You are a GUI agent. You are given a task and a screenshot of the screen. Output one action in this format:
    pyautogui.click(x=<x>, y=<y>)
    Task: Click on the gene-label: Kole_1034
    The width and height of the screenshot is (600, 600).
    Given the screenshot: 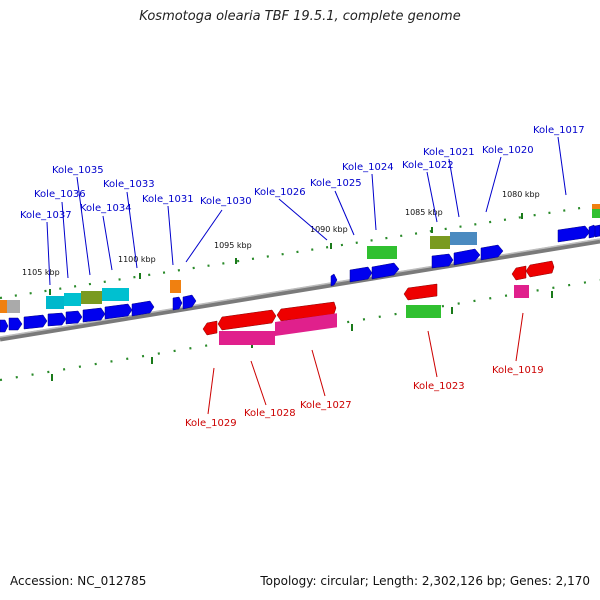 What is the action you would take?
    pyautogui.click(x=106, y=208)
    